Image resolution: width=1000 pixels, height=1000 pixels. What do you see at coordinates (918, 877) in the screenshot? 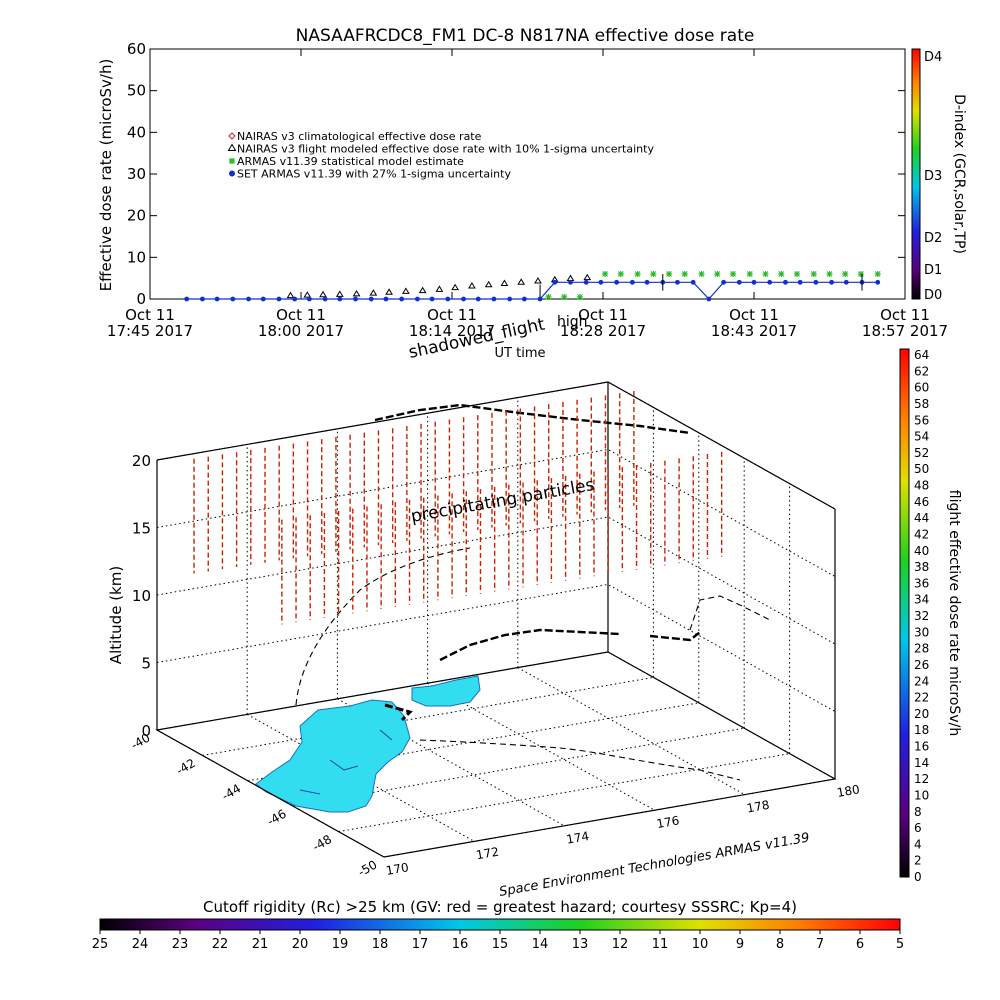
I see `dose-colorbar-tick-label: 0` at bounding box center [918, 877].